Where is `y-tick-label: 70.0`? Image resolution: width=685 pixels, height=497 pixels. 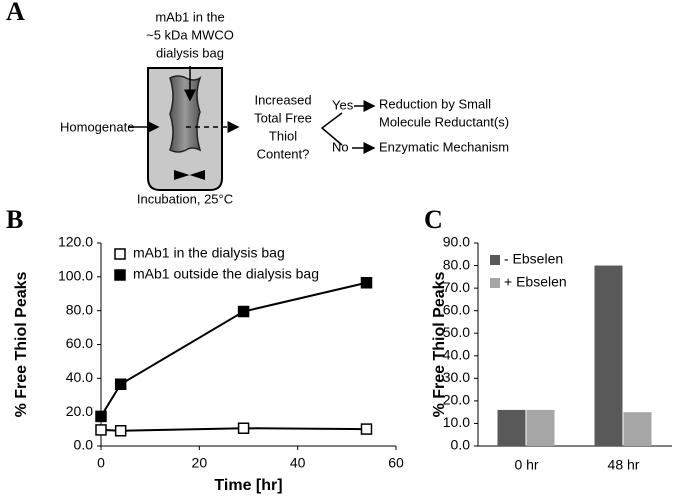
y-tick-label: 70.0 is located at coordinates (456, 287).